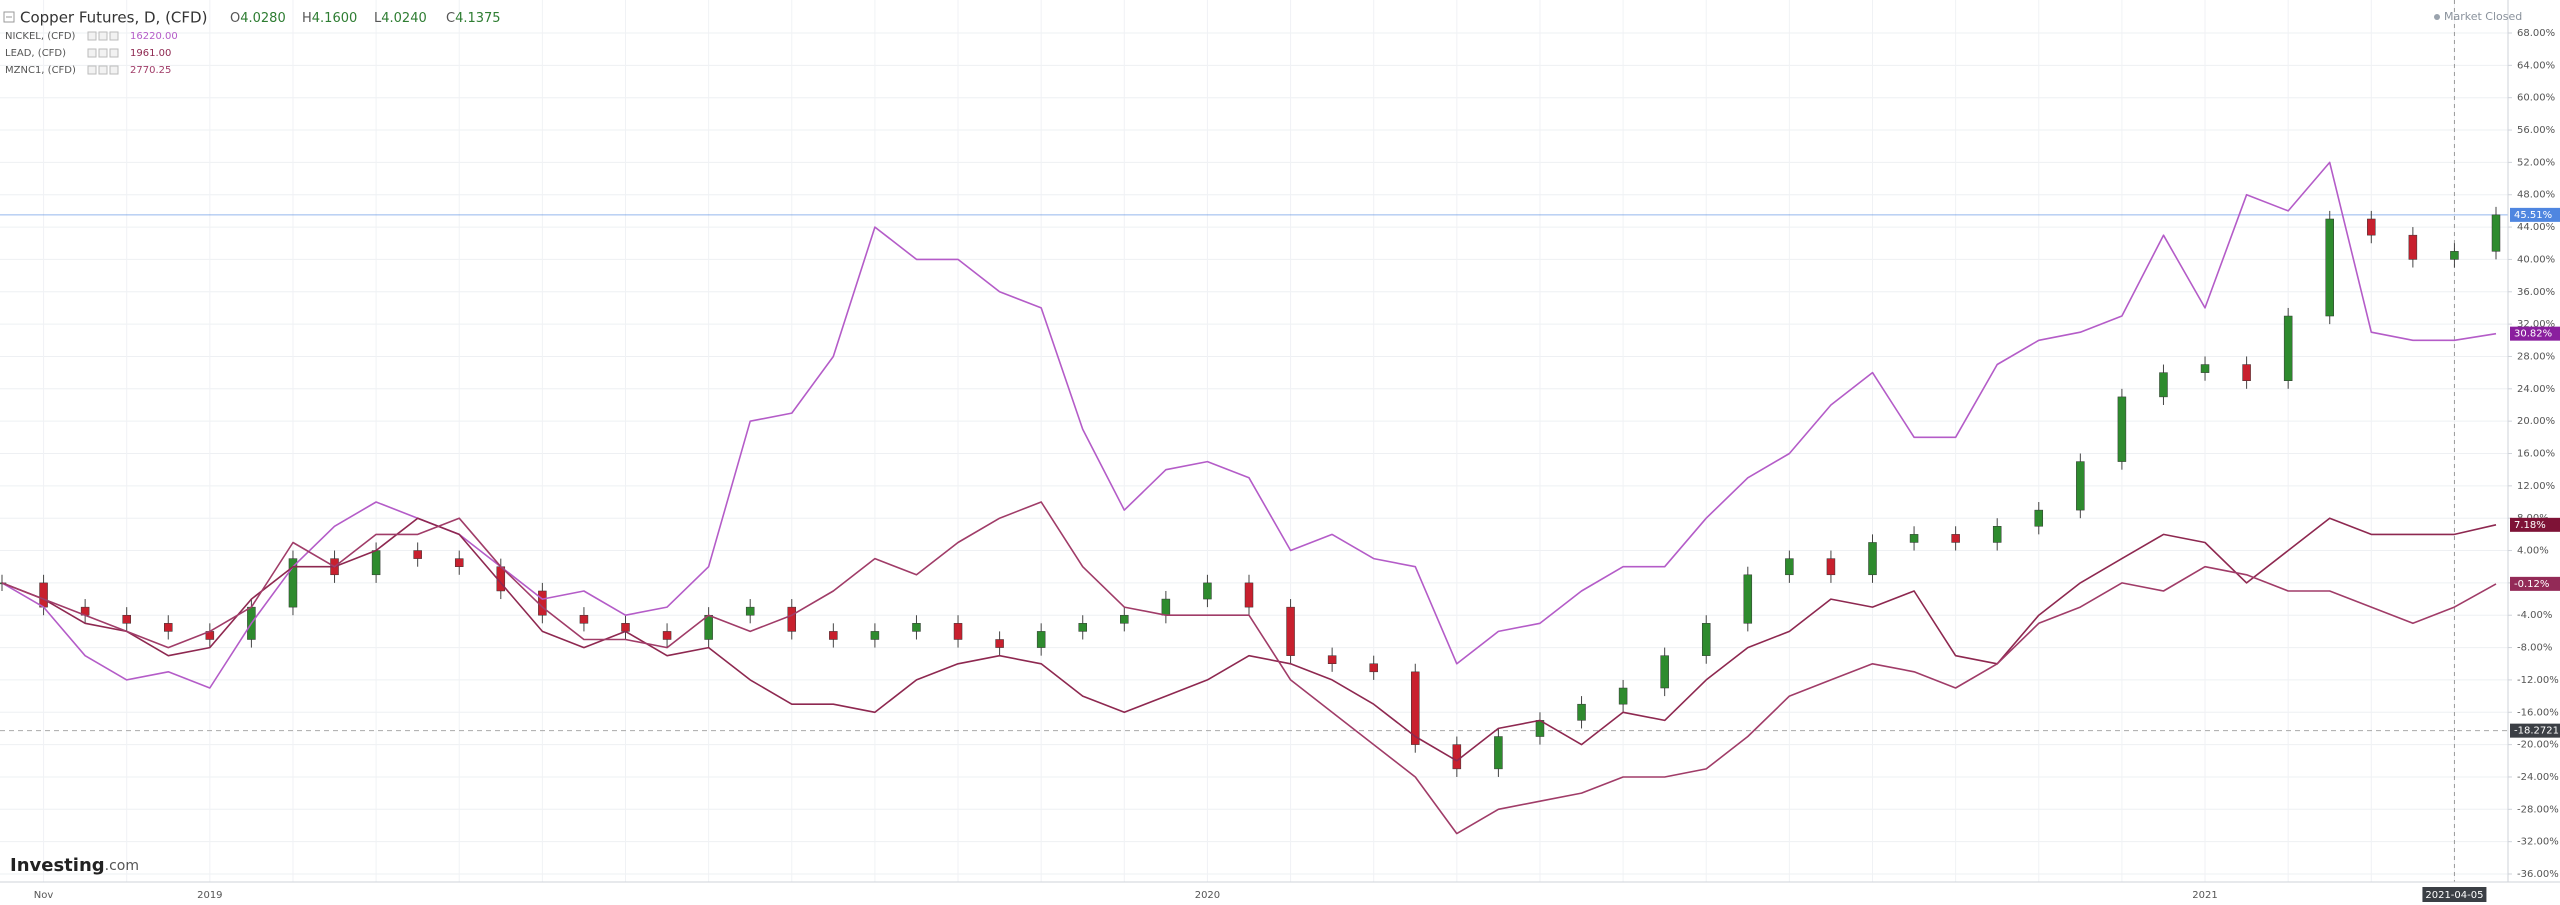  I want to click on status: Market Closed, so click(2478, 16).